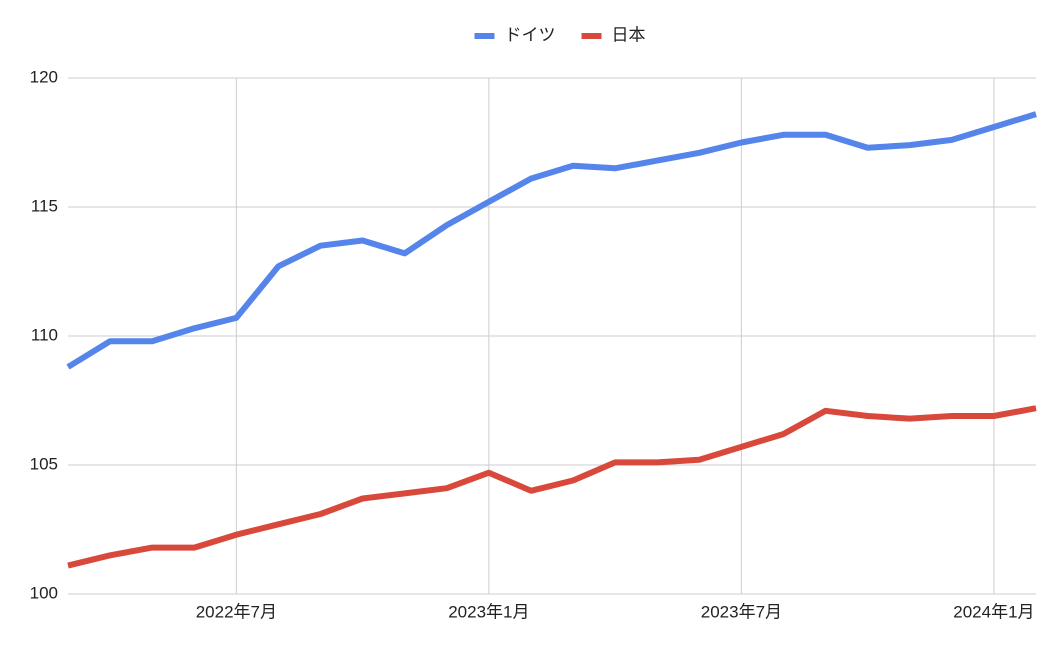  What do you see at coordinates (44, 463) in the screenshot?
I see `y-tick-label: 105` at bounding box center [44, 463].